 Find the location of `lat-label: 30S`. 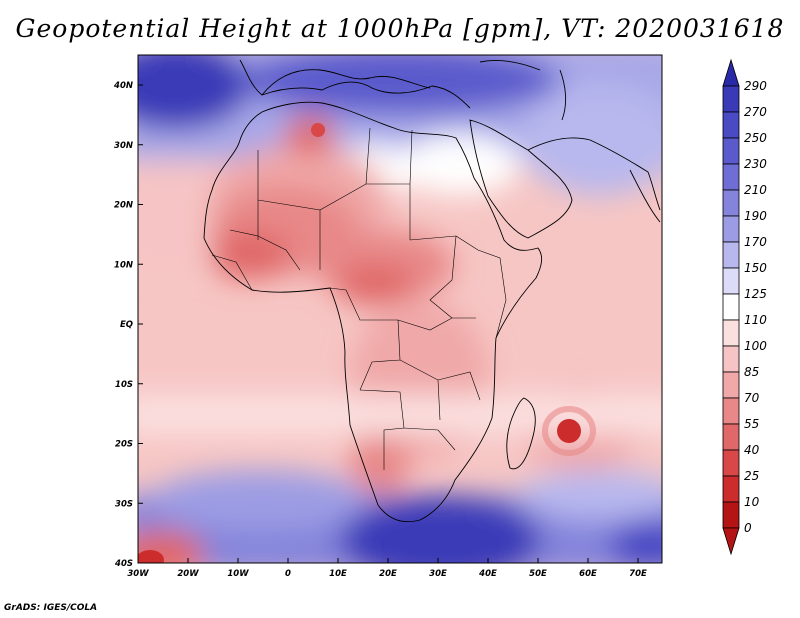

lat-label: 30S is located at coordinates (124, 504).